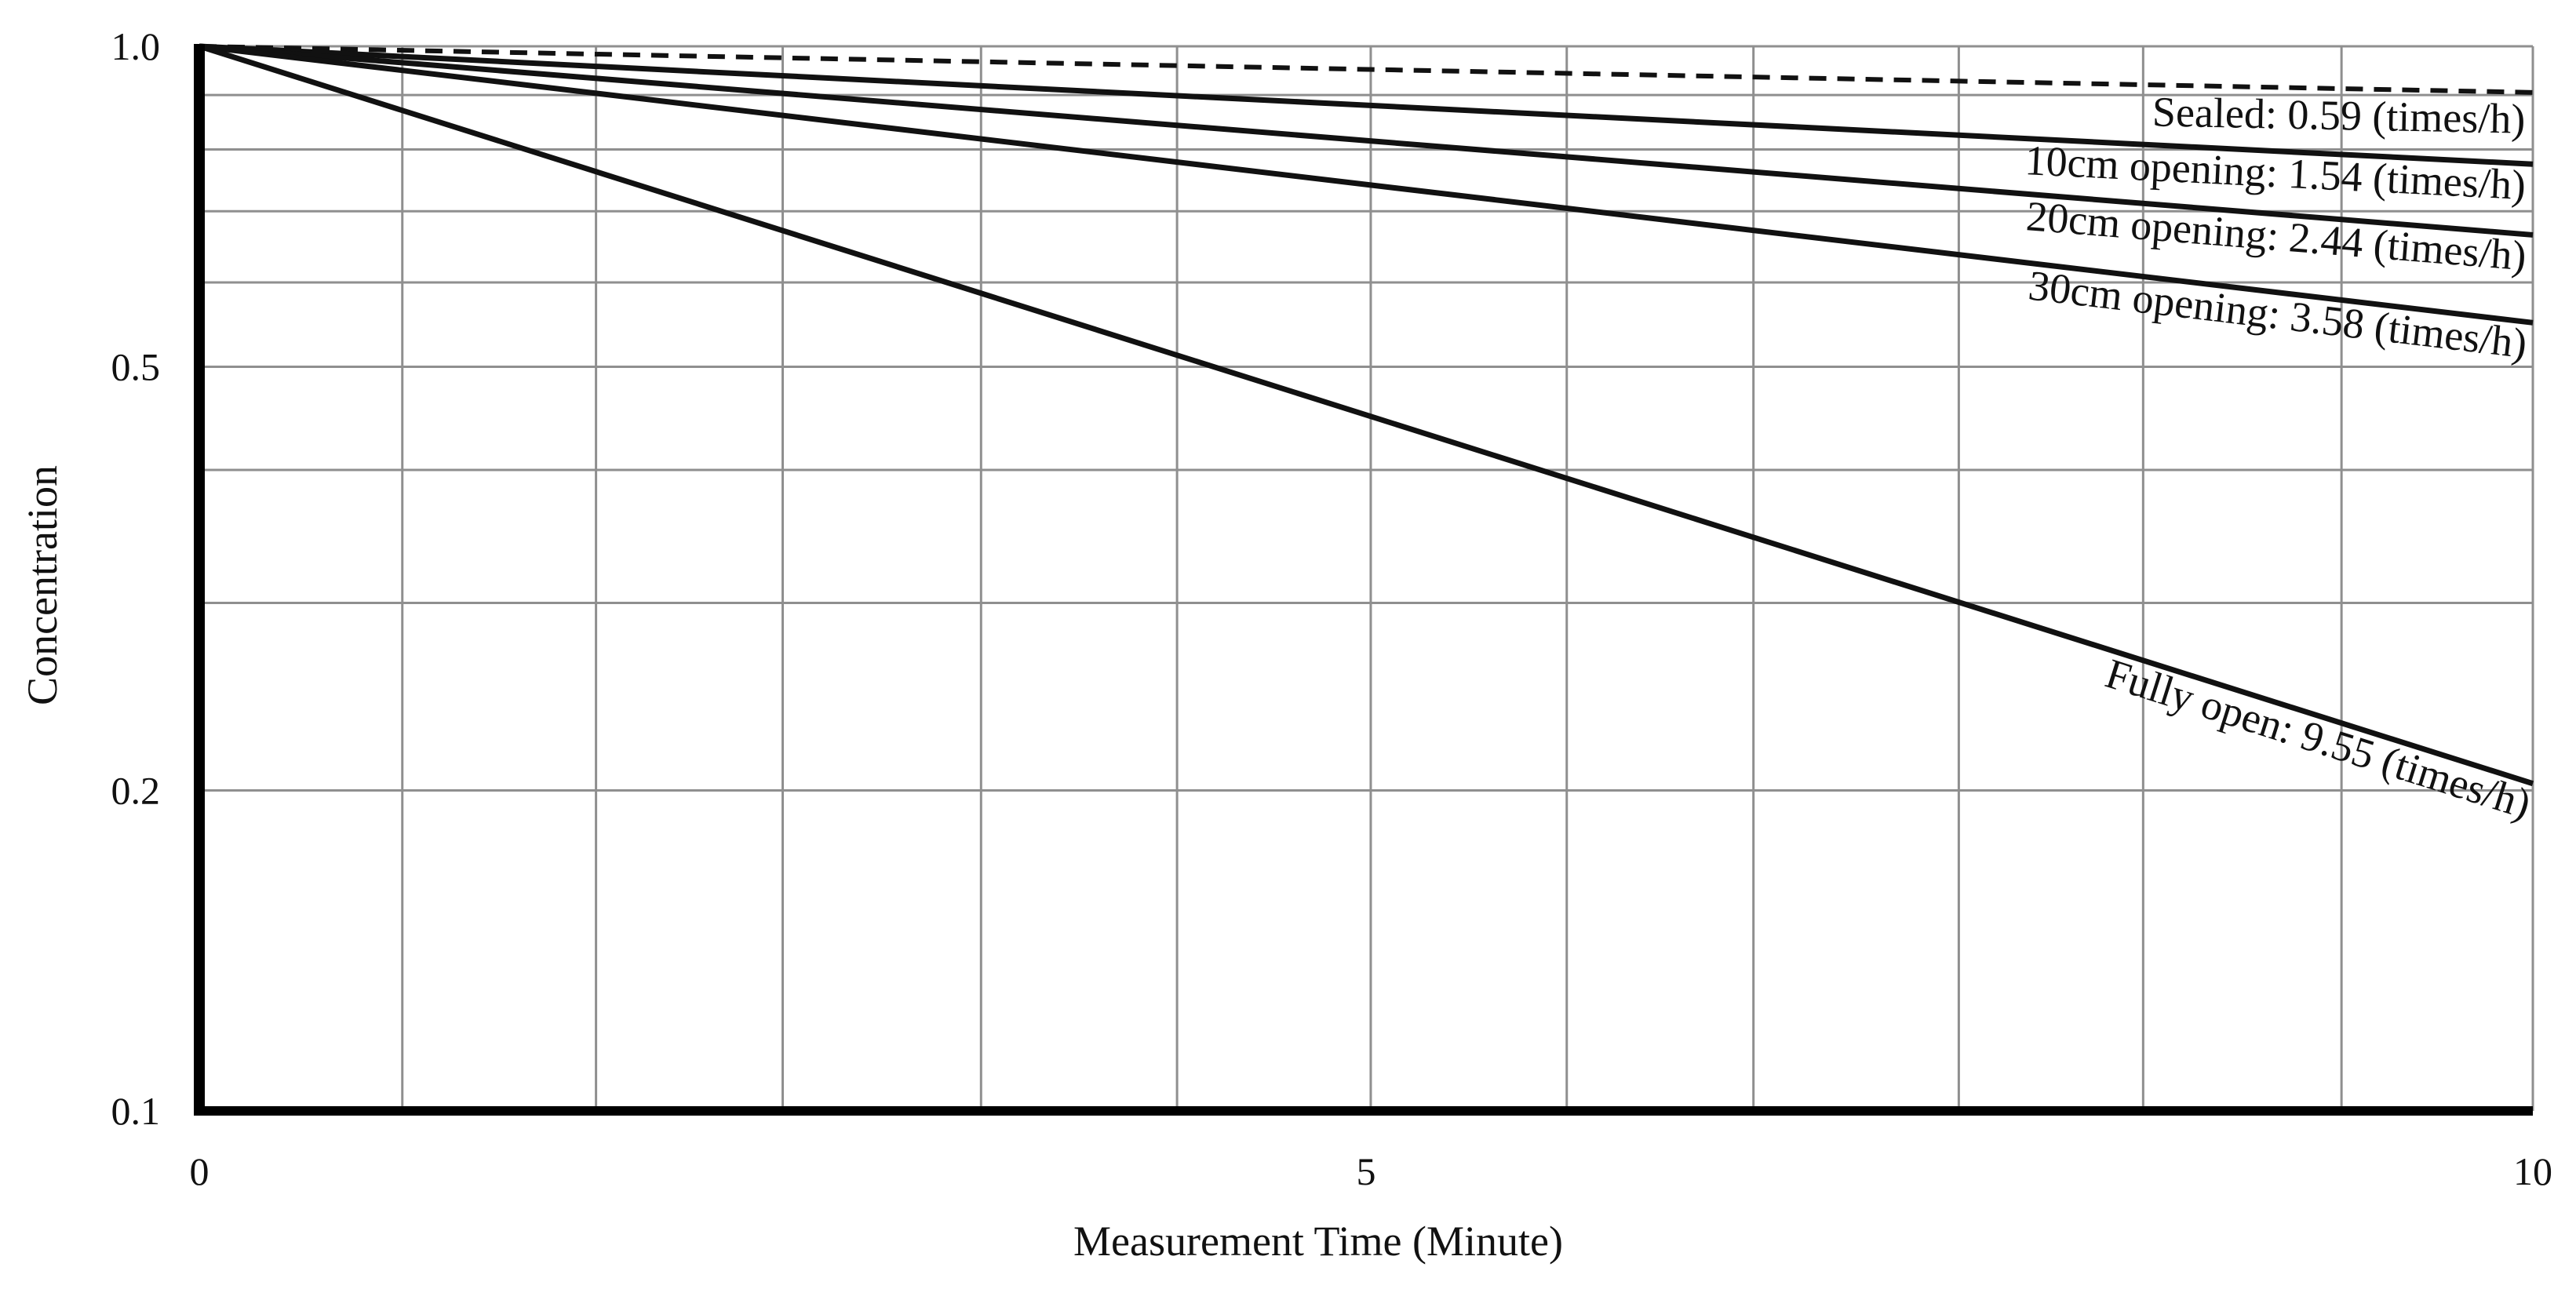 The height and width of the screenshot is (1289, 2576). Describe the element at coordinates (2276, 235) in the screenshot. I see `series-label: 20cm opening: 2.44 (times/h)` at that location.